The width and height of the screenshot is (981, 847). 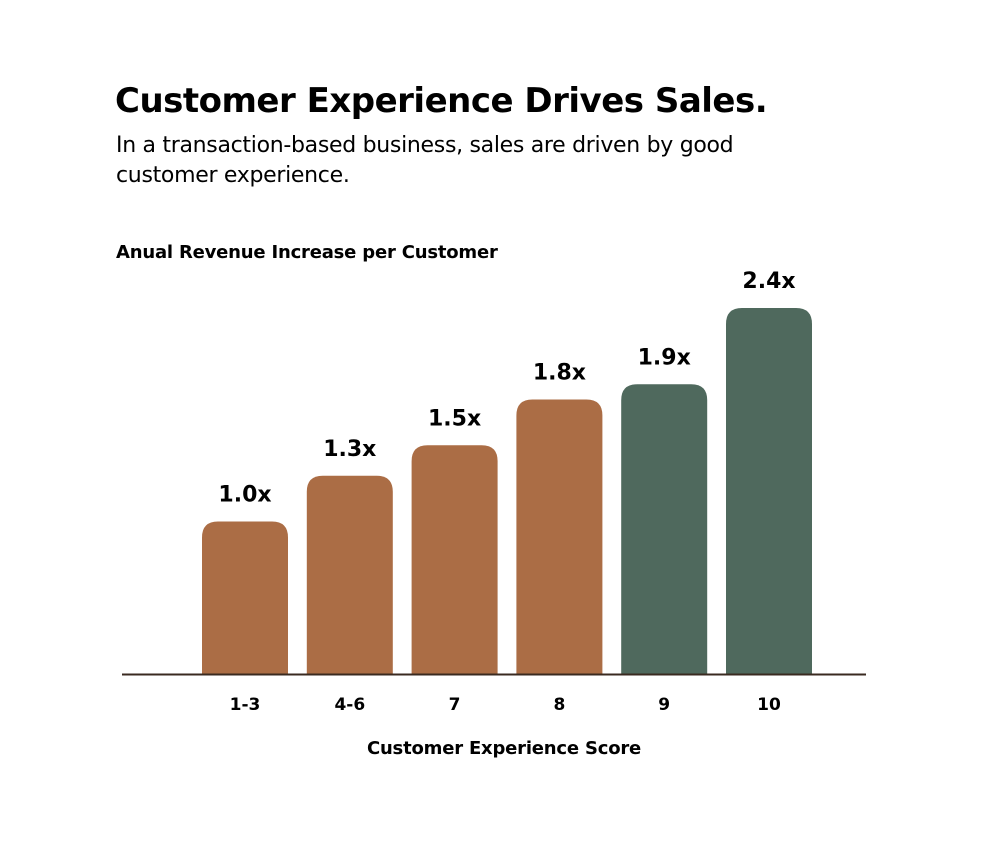 I want to click on y-axis-label: Anual Revenue Increase per Customer, so click(x=307, y=252).